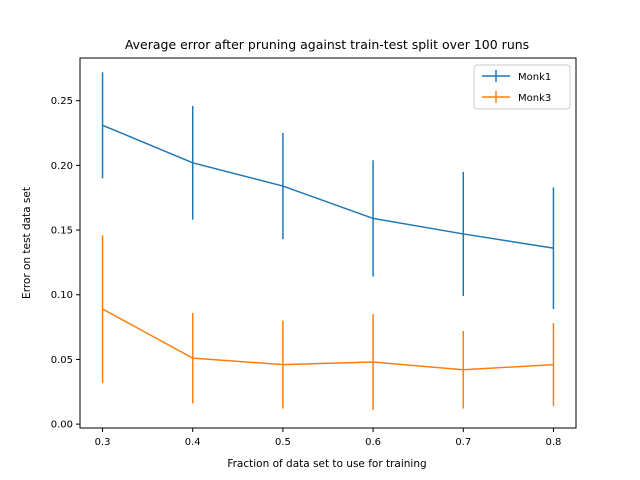 The image size is (640, 480). What do you see at coordinates (516, 76) in the screenshot?
I see `legend-item-monk1: Monk1` at bounding box center [516, 76].